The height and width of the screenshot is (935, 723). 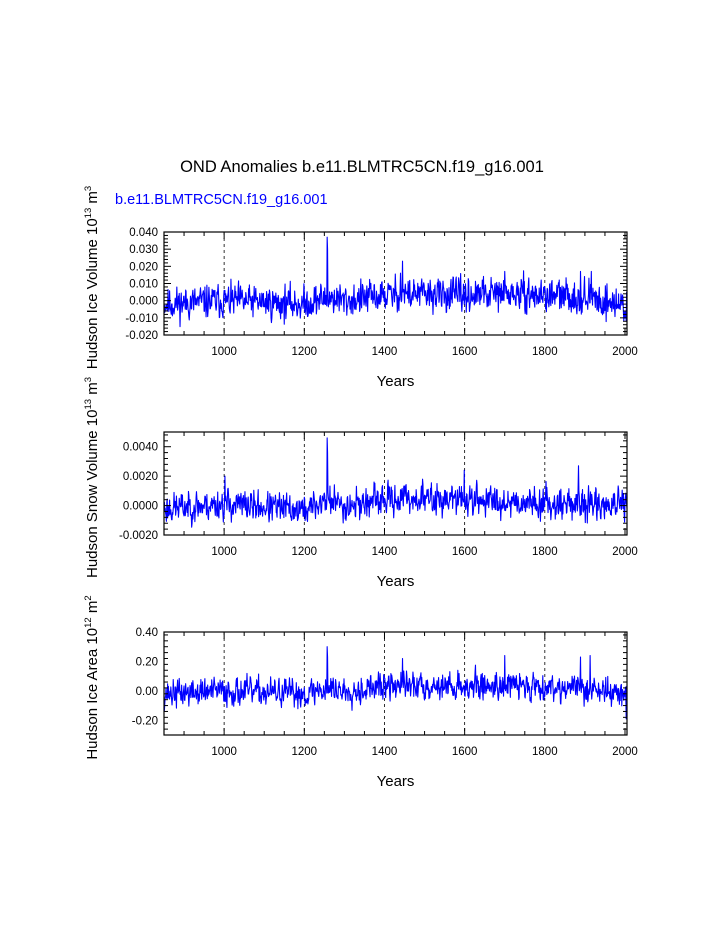 What do you see at coordinates (143, 267) in the screenshot?
I see `y-tick-label: 0.020` at bounding box center [143, 267].